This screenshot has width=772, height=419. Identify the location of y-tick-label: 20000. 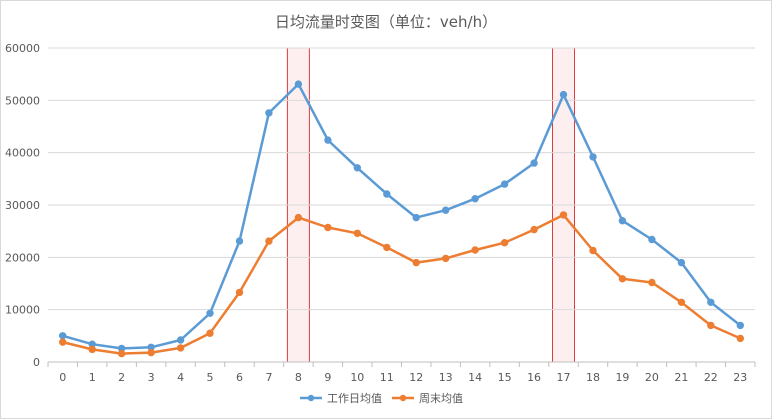
(22, 257).